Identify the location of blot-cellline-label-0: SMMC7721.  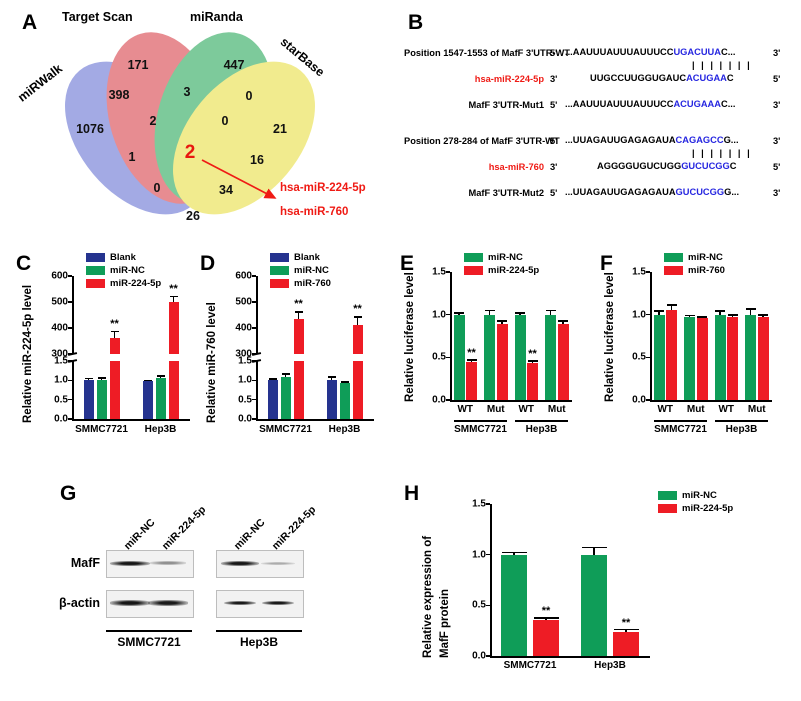
(149, 642).